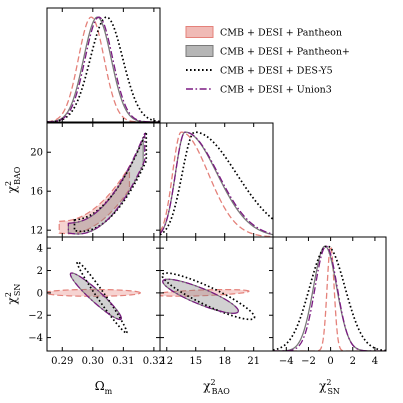 The image size is (403, 403). I want to click on y-axis-title-chi2-sn: χ2SN, so click(13, 294).